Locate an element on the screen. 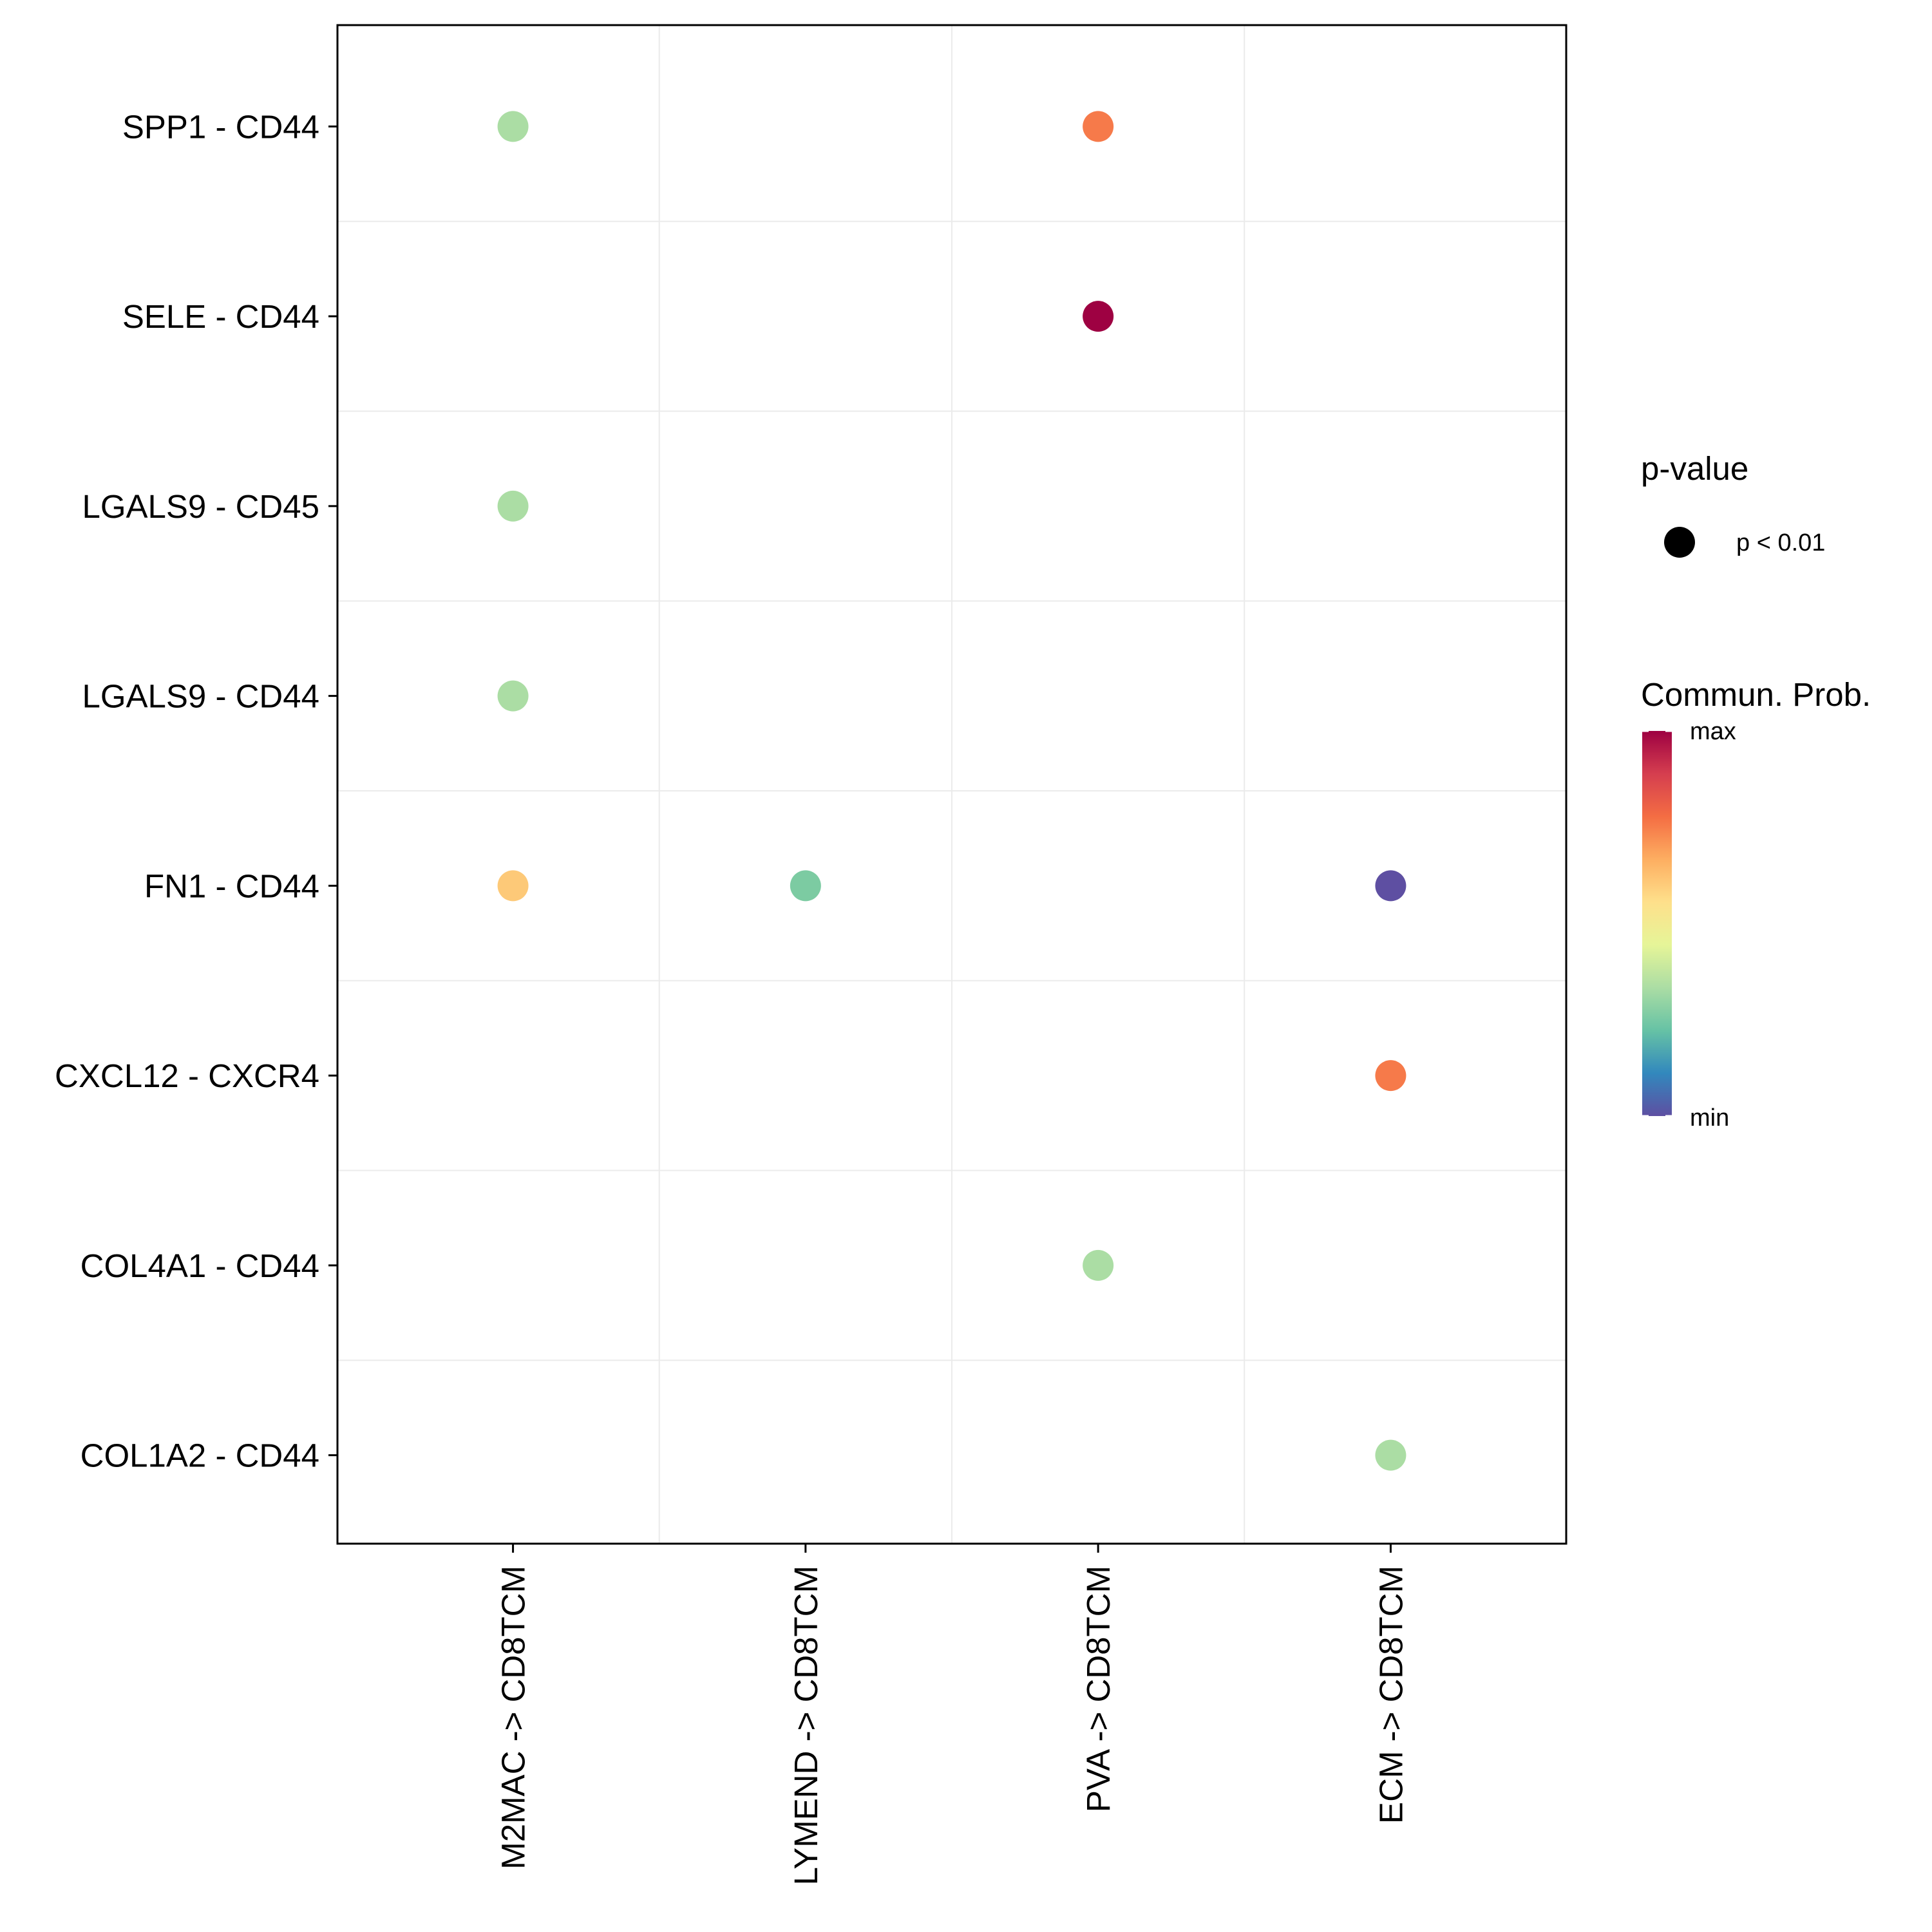 This screenshot has height=1932, width=1932. legend-color-min-label: min is located at coordinates (1709, 1118).